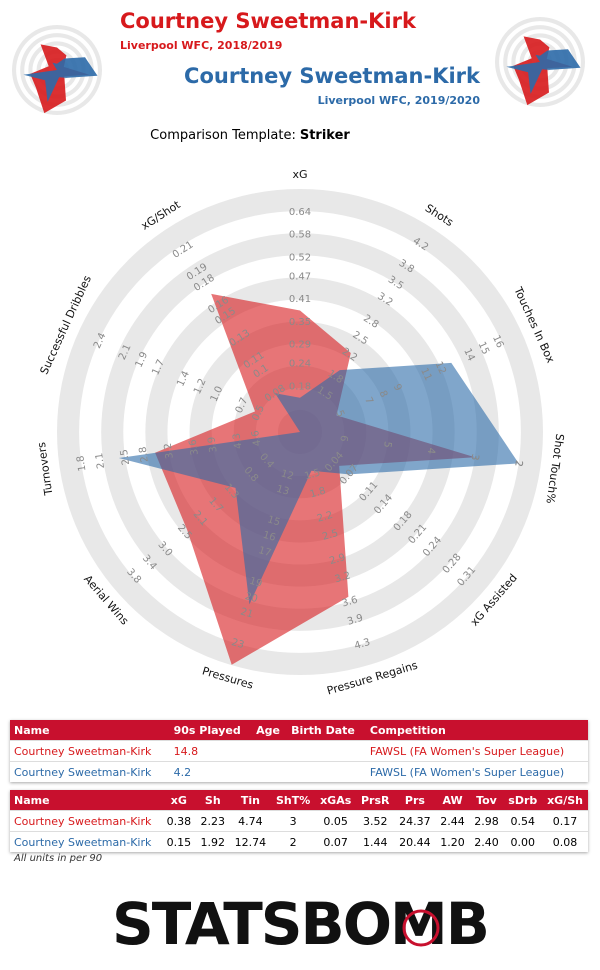  Describe the element at coordinates (518, 463) in the screenshot. I see `tick-label: 2` at that location.